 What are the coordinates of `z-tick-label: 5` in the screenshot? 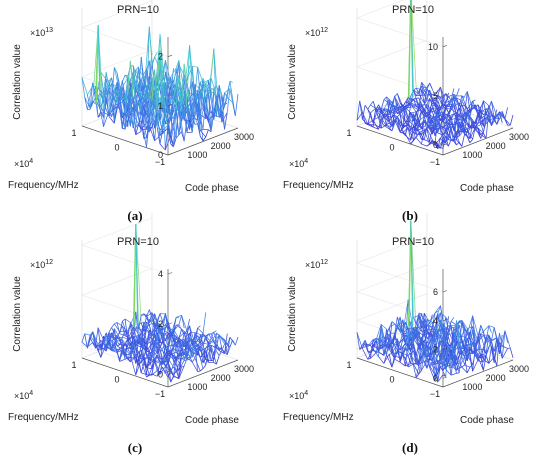 It's located at (435, 96).